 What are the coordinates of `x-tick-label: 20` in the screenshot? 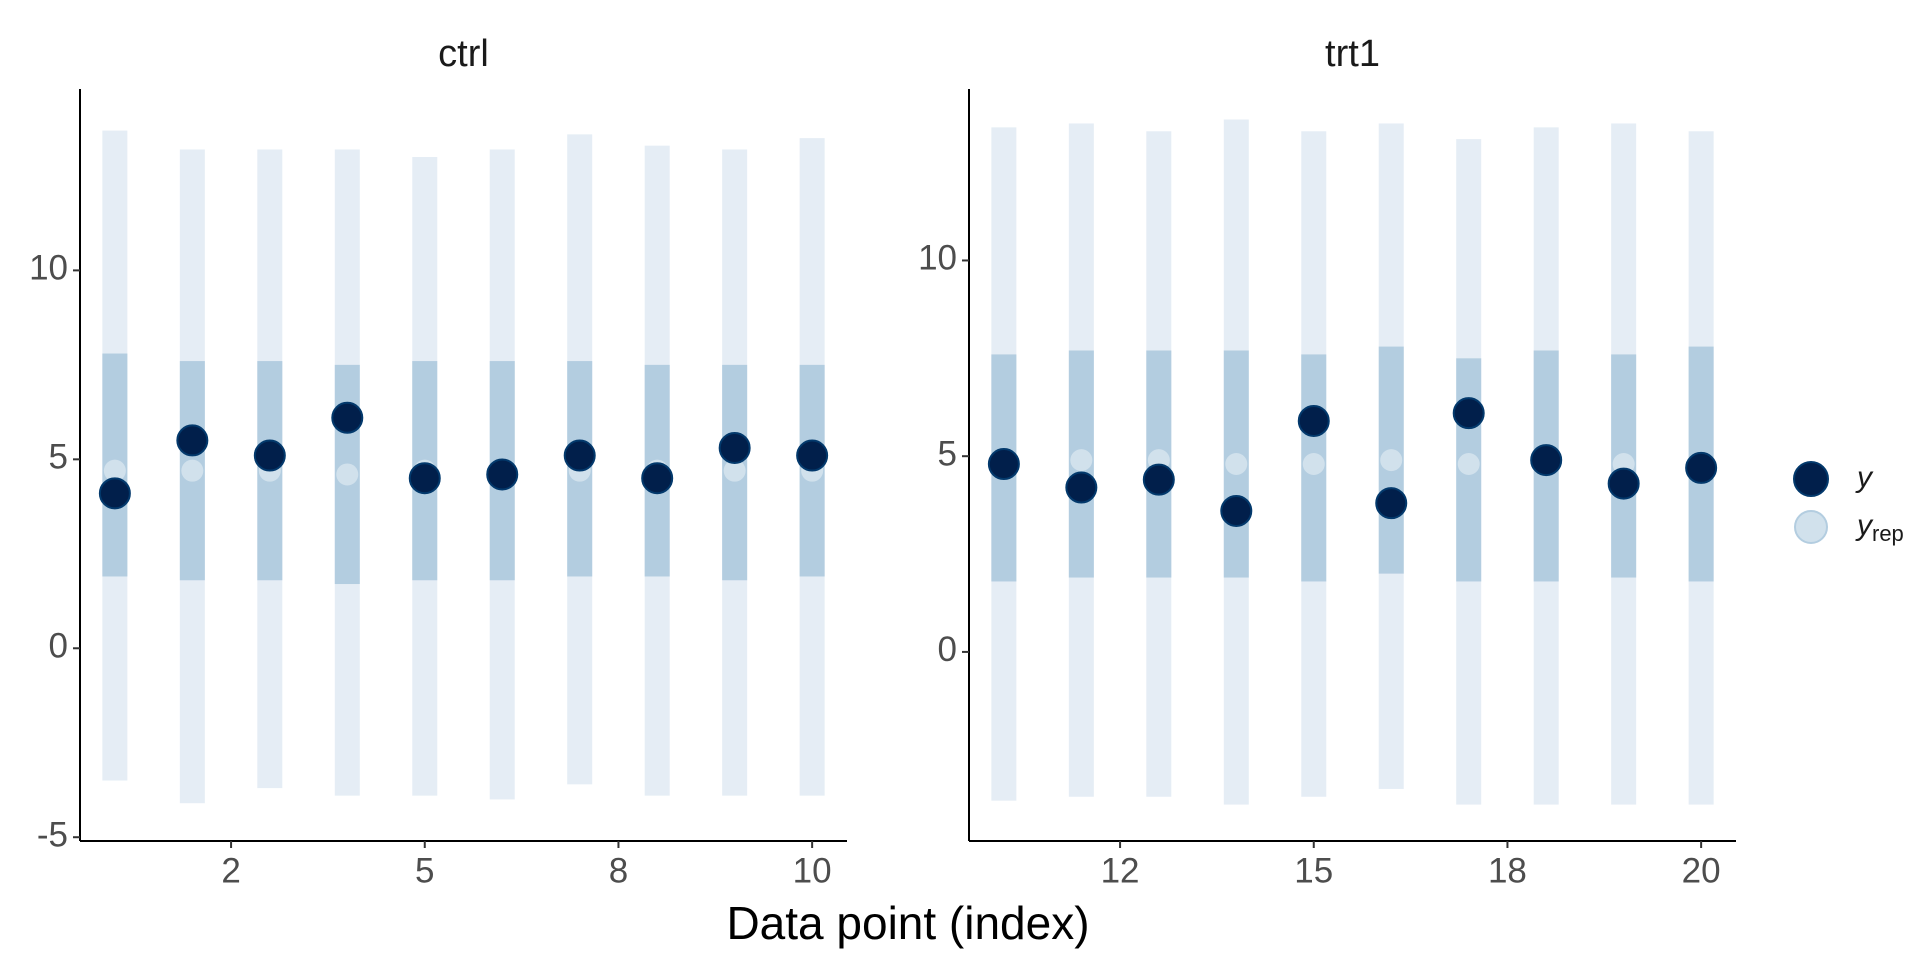 It's located at (1701, 870).